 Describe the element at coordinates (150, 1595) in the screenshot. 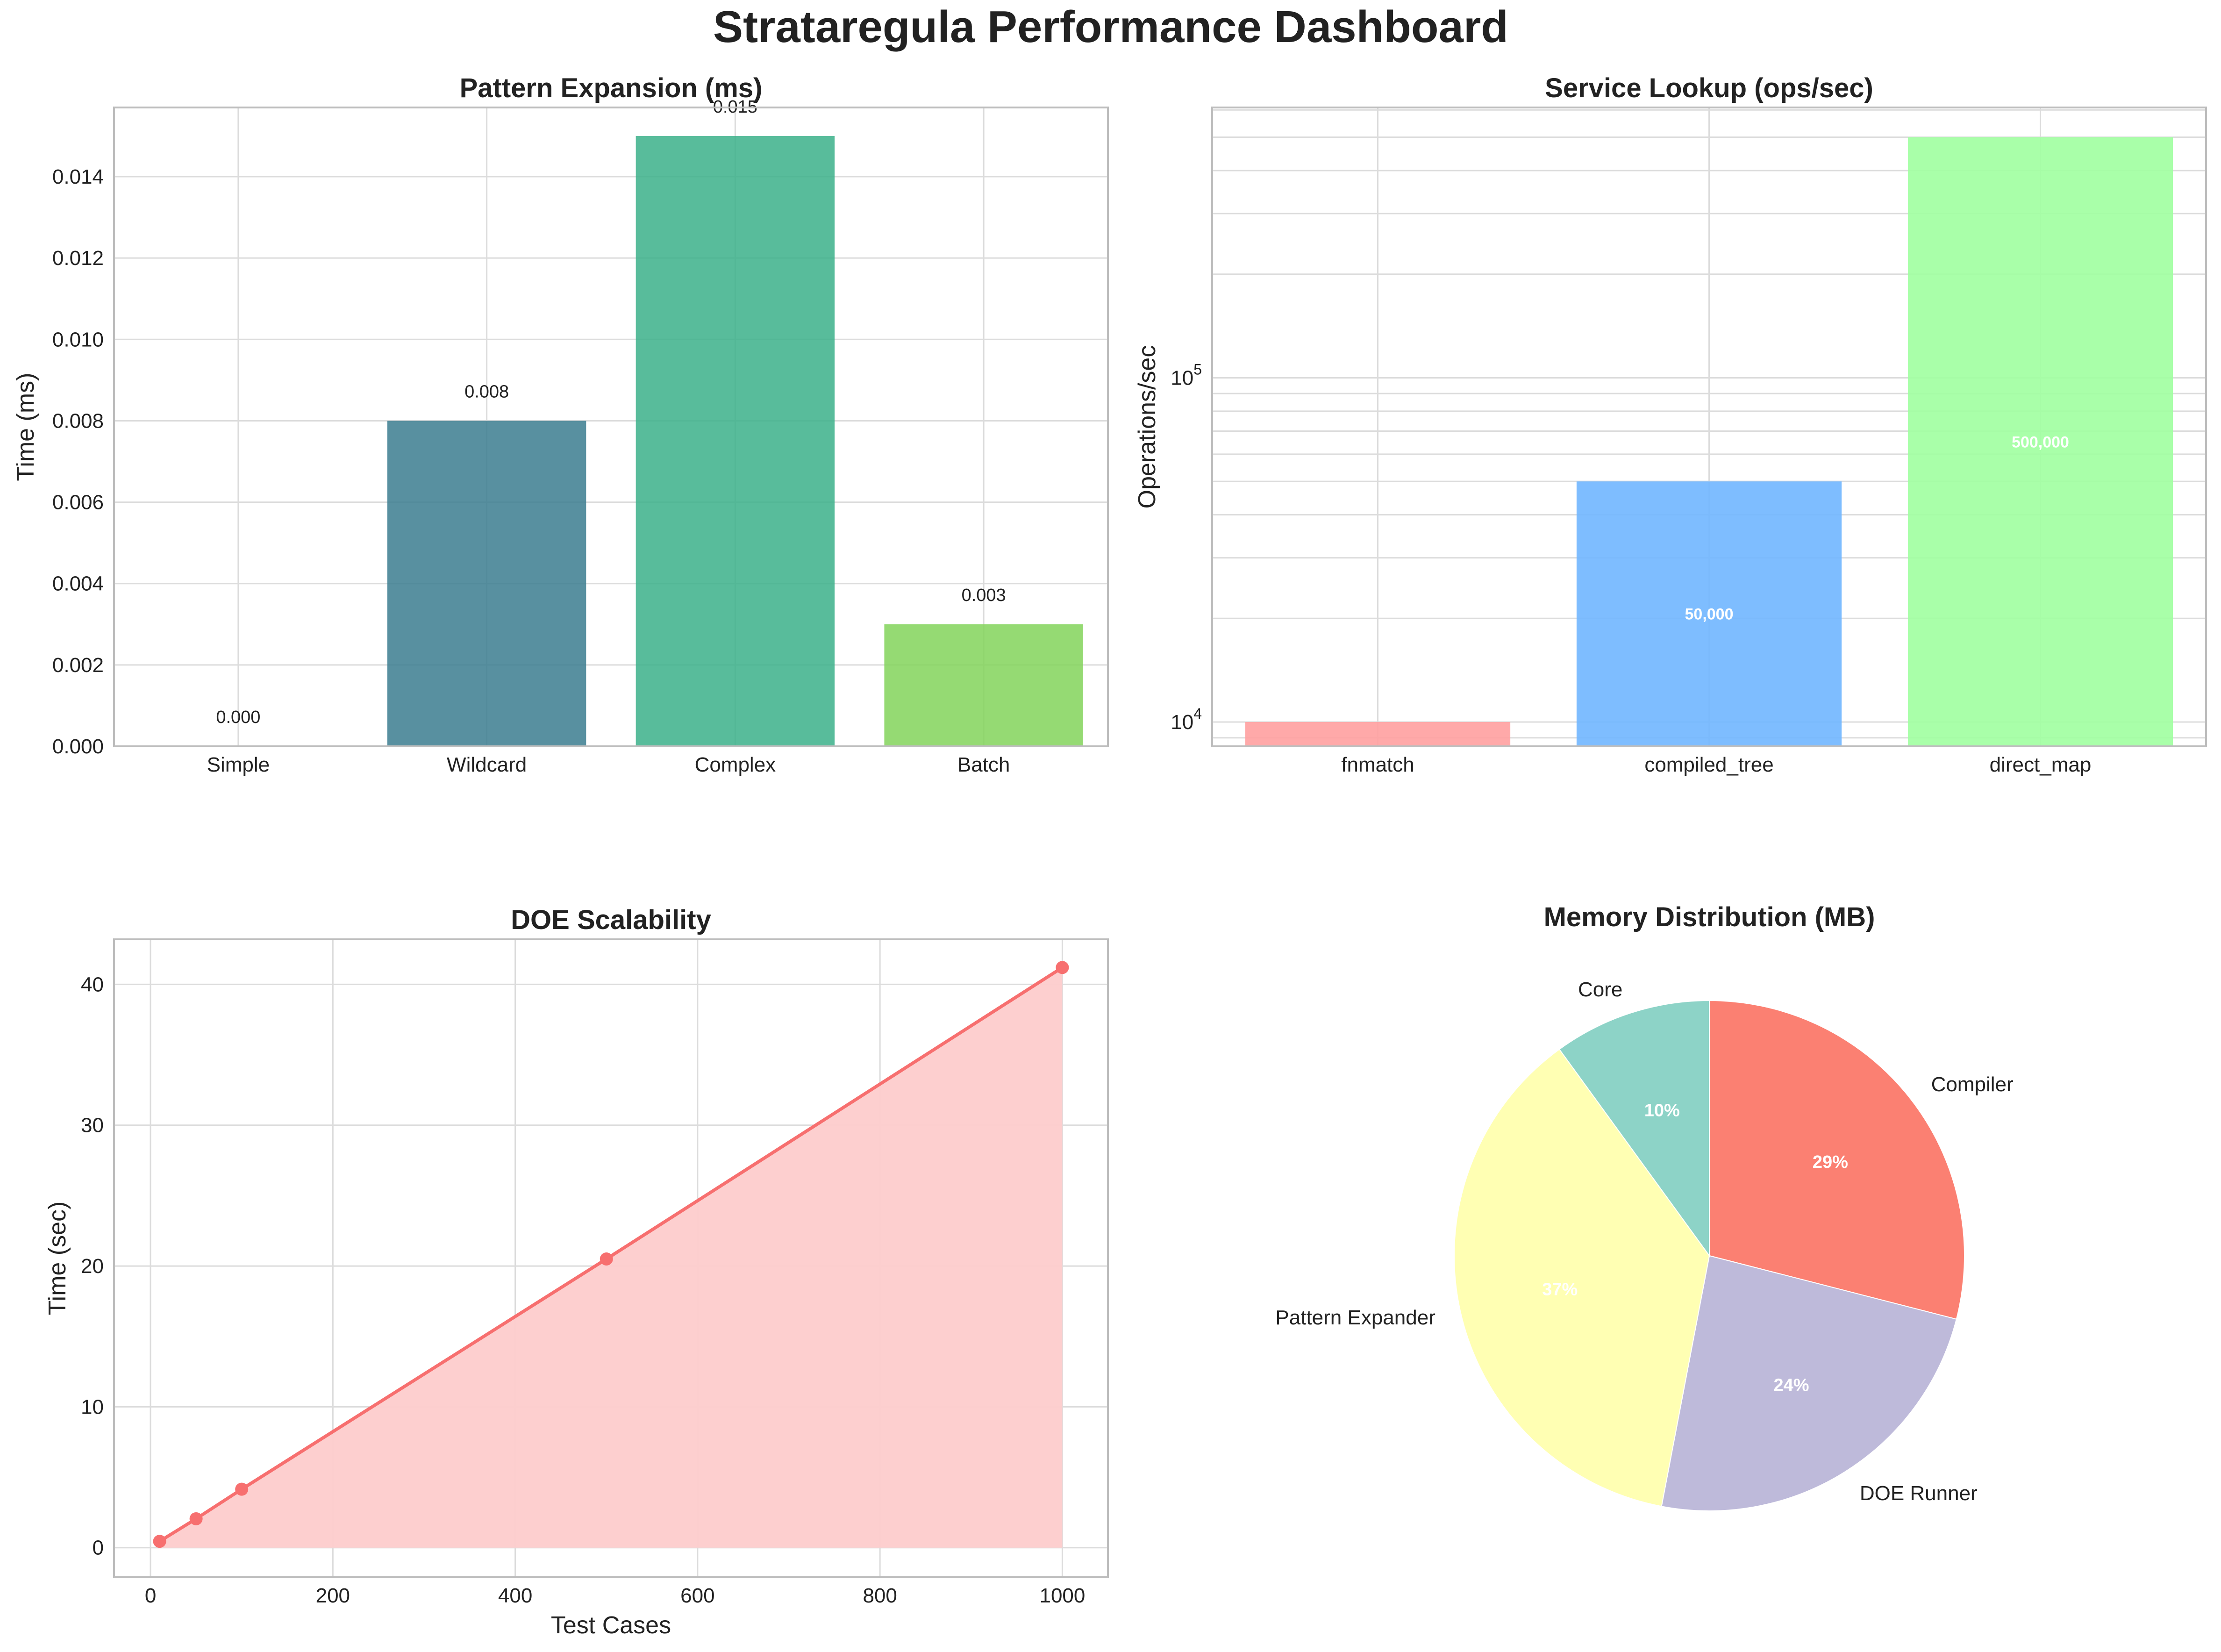

I see `x-tick-label: 0` at that location.